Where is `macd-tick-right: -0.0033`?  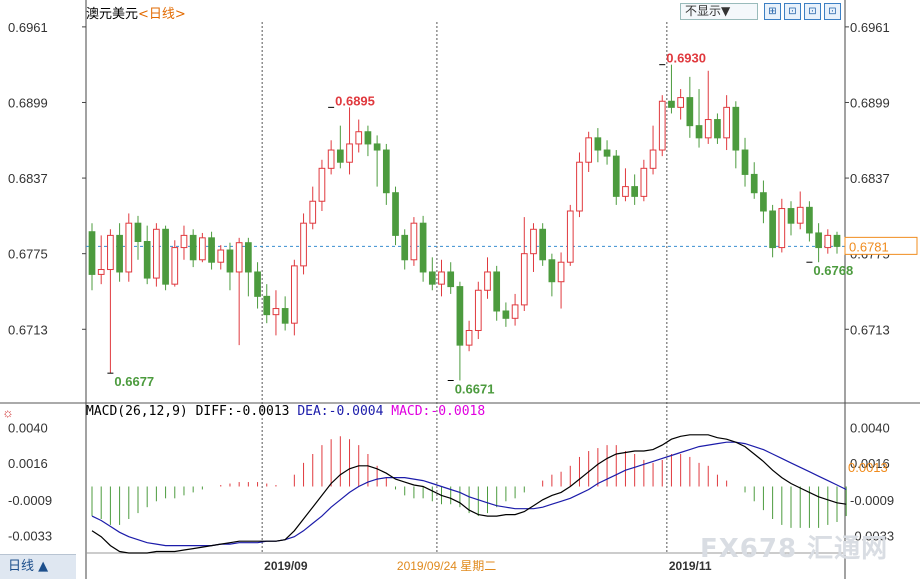
macd-tick-right: -0.0033 is located at coordinates (872, 535).